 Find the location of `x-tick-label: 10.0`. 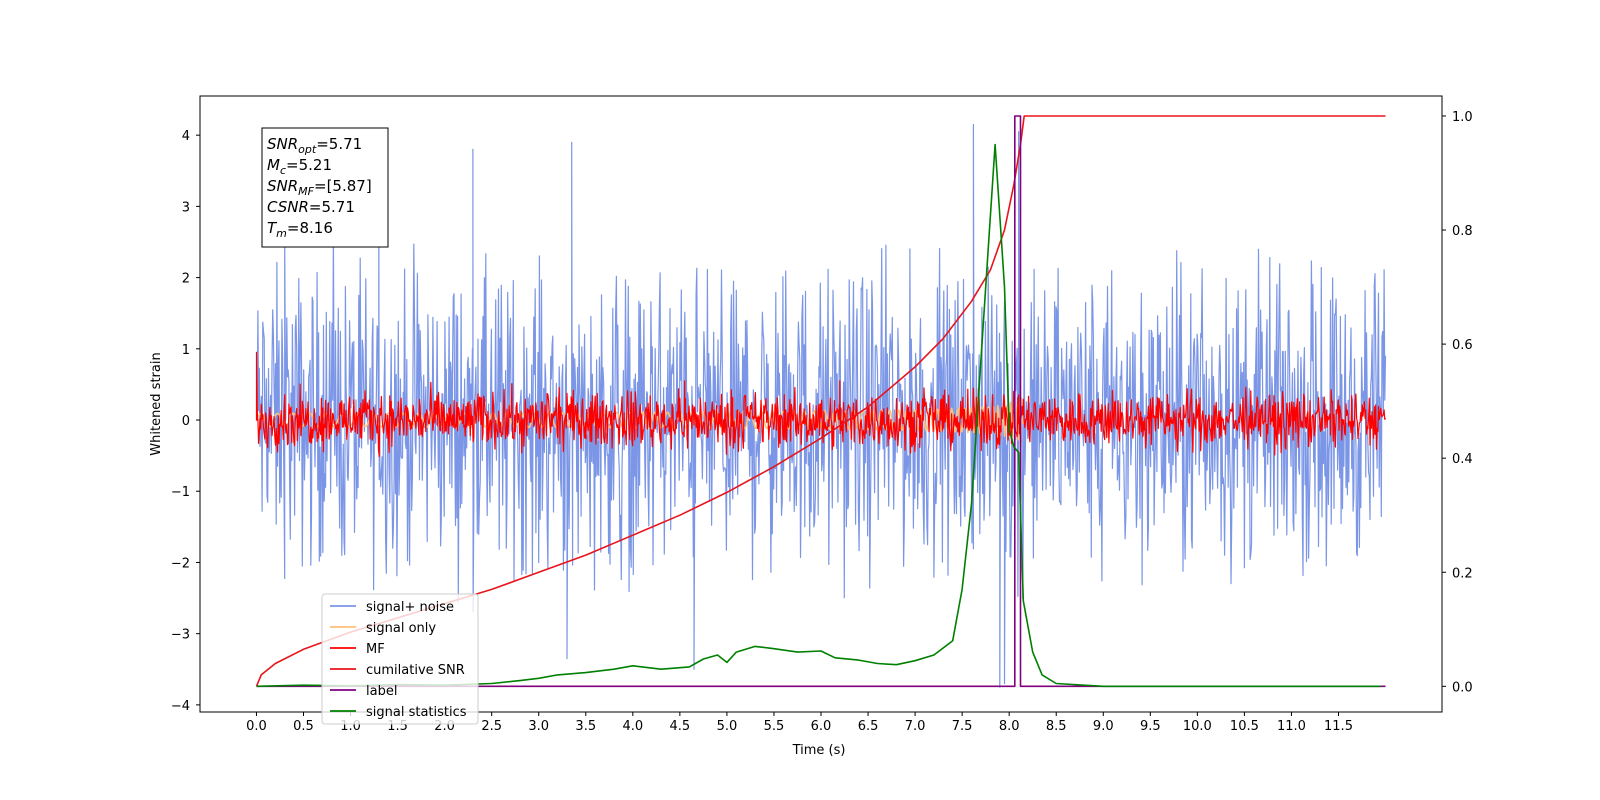

x-tick-label: 10.0 is located at coordinates (1197, 726).